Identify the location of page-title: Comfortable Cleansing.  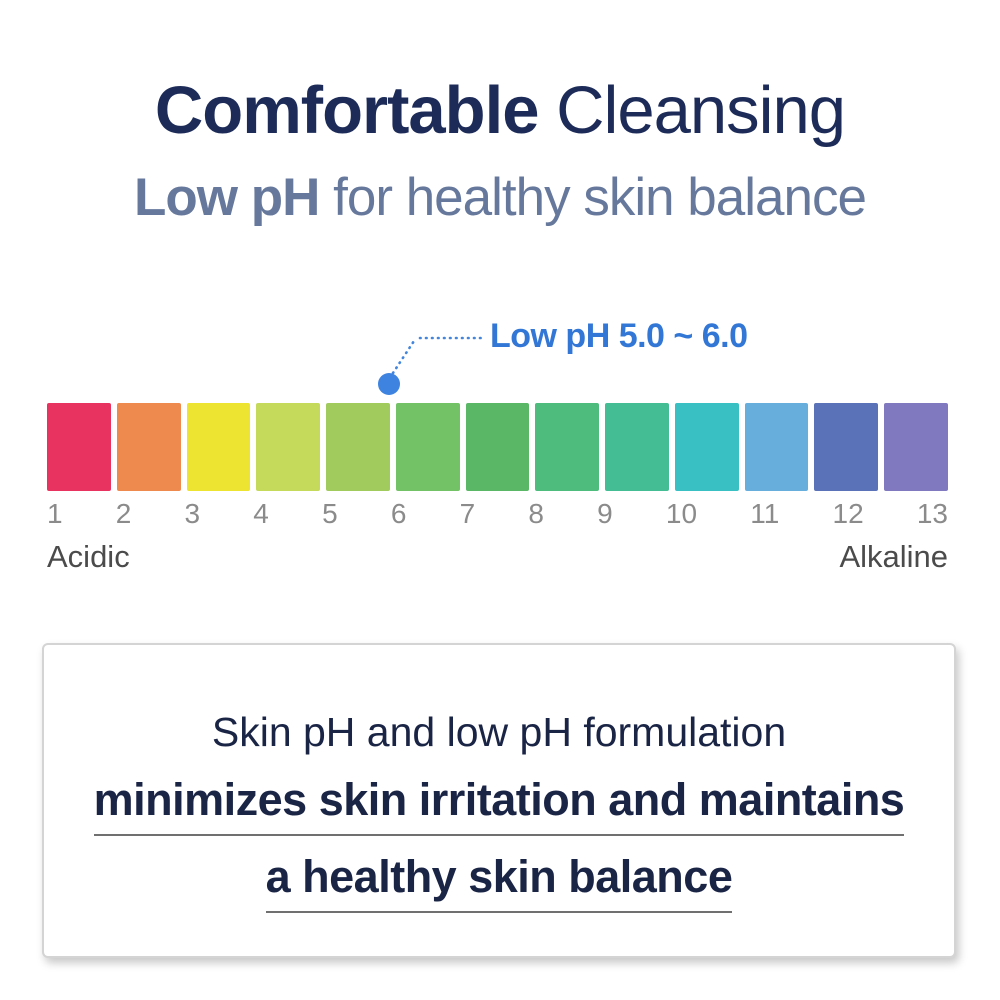
(500, 110).